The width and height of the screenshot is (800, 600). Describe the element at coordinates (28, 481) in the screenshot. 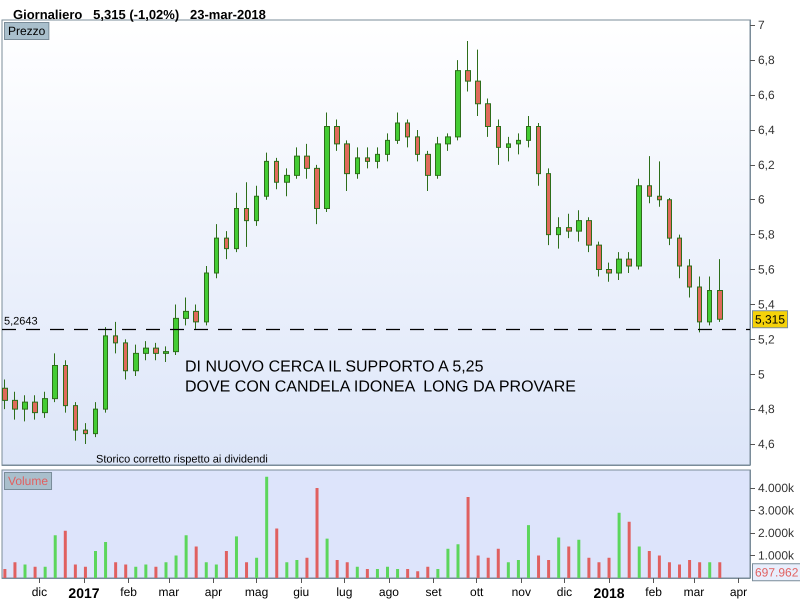

I see `y-axis-title: Volume` at that location.